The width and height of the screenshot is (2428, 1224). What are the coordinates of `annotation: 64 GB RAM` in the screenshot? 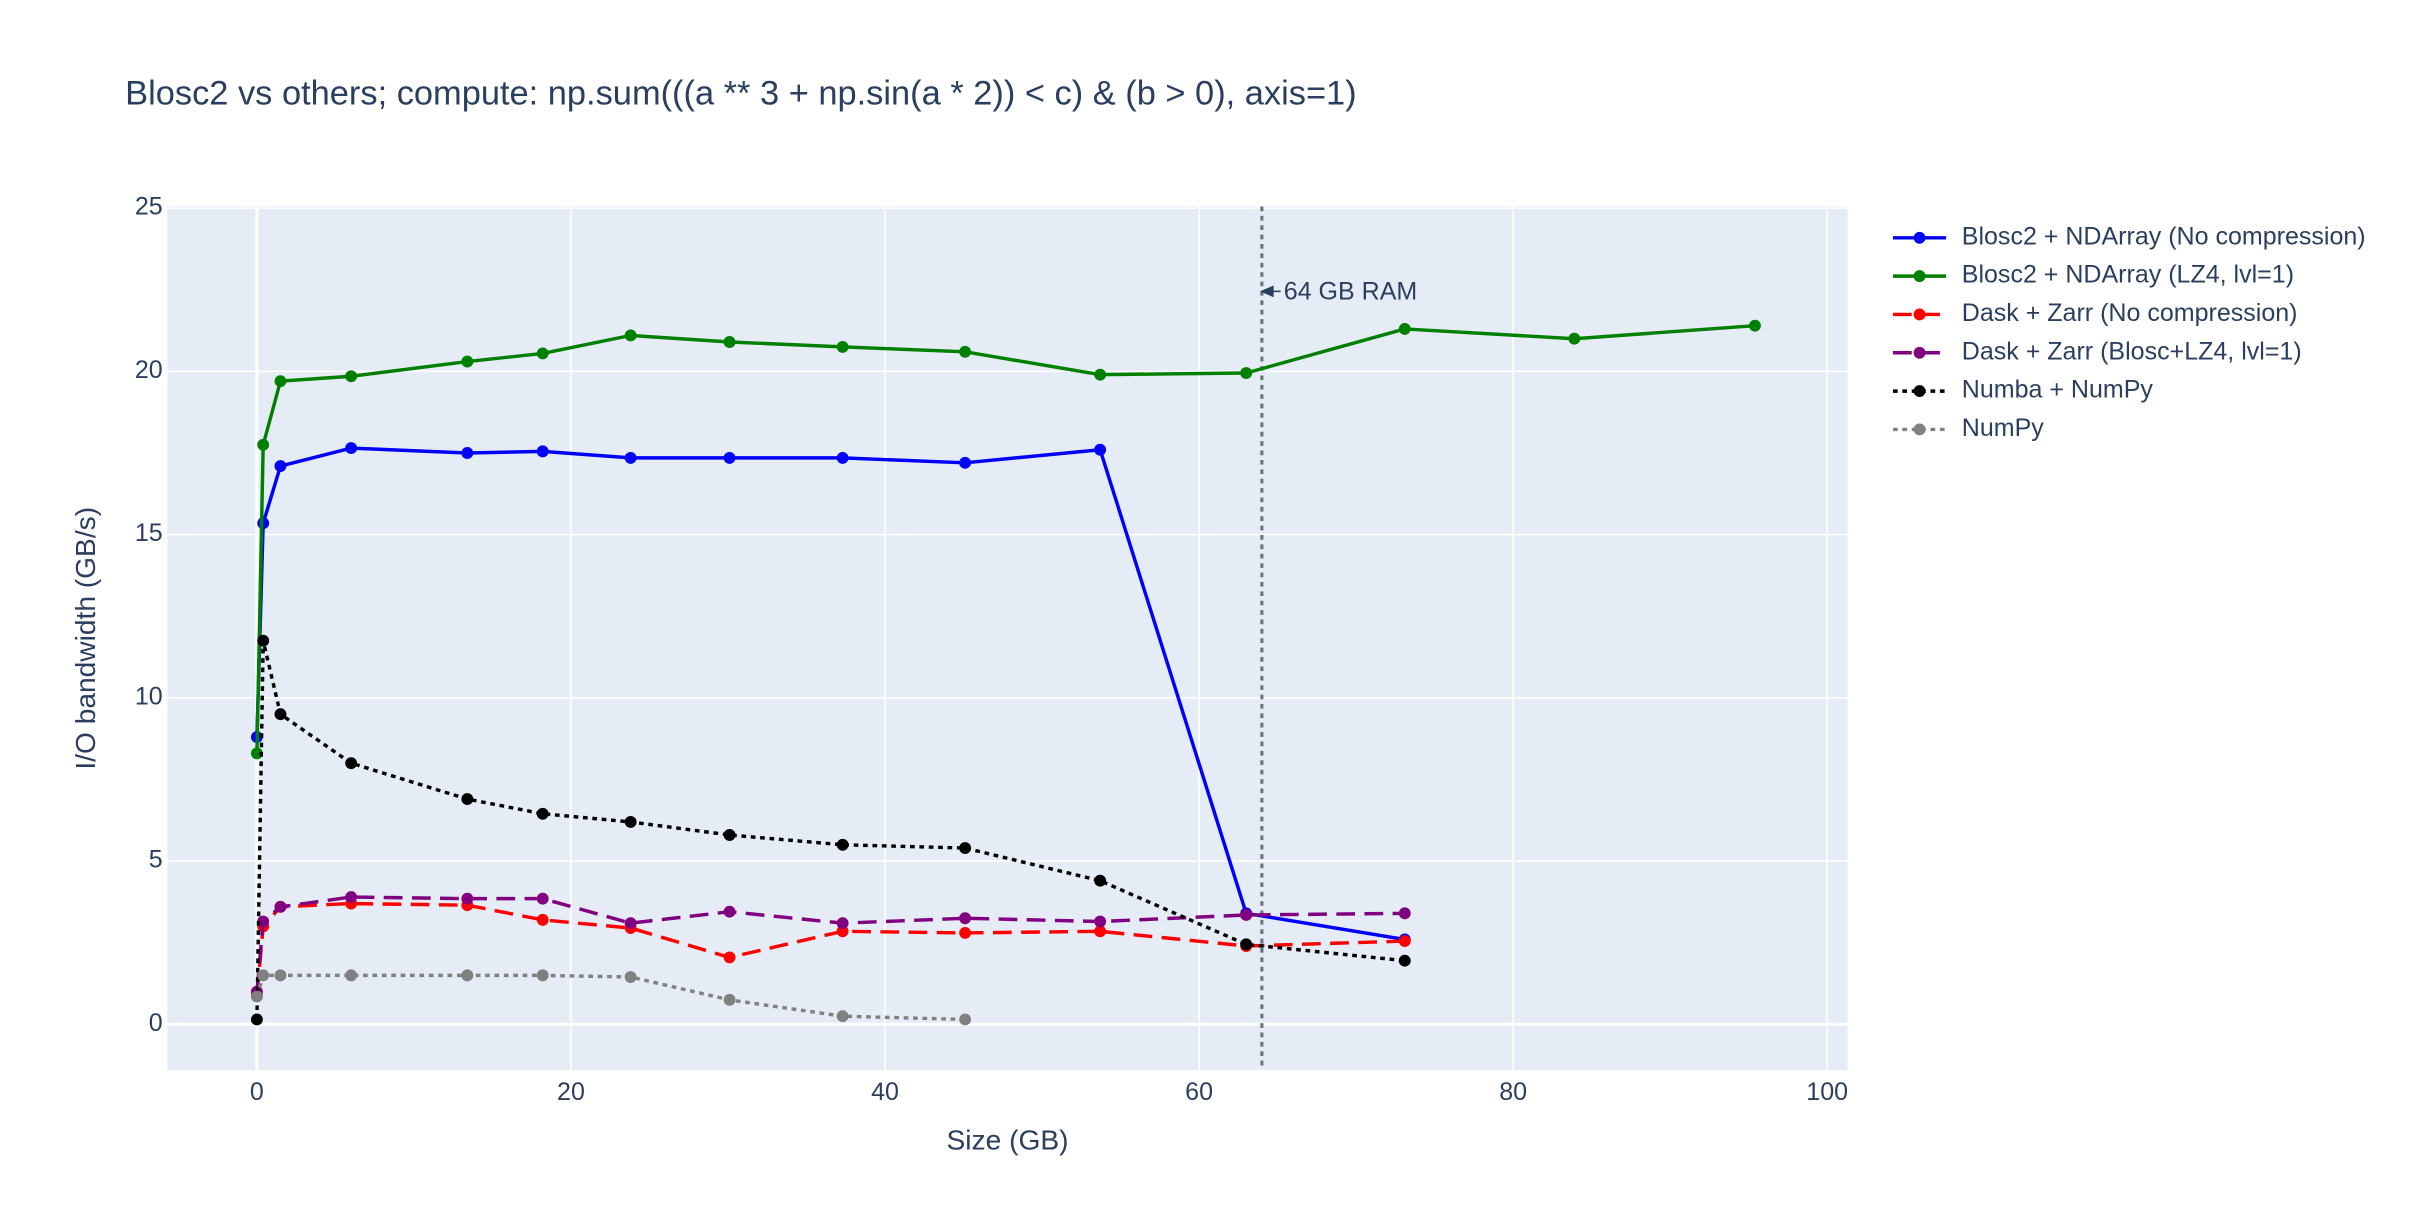 It's located at (1350, 292).